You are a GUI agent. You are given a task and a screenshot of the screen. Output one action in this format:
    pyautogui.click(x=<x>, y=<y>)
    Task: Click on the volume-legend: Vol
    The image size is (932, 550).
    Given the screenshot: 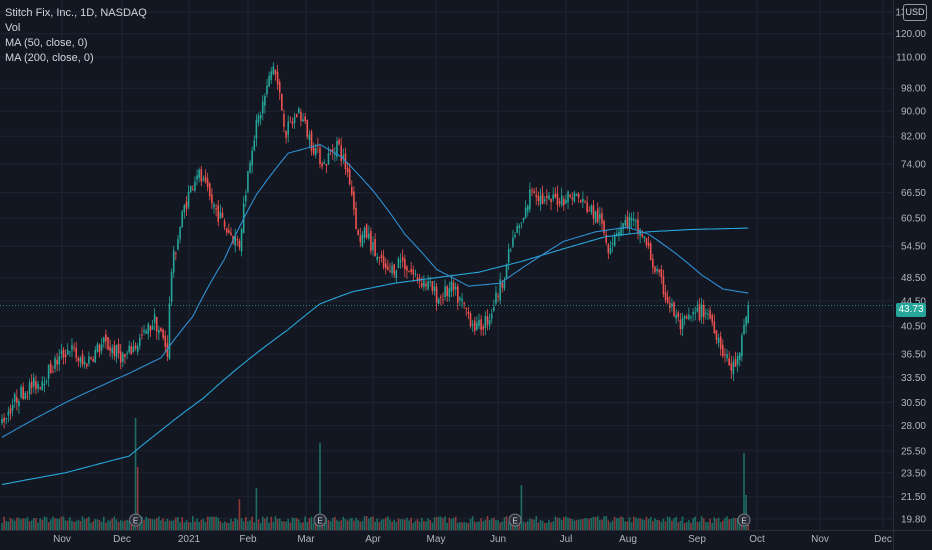 What is the action you would take?
    pyautogui.click(x=13, y=28)
    